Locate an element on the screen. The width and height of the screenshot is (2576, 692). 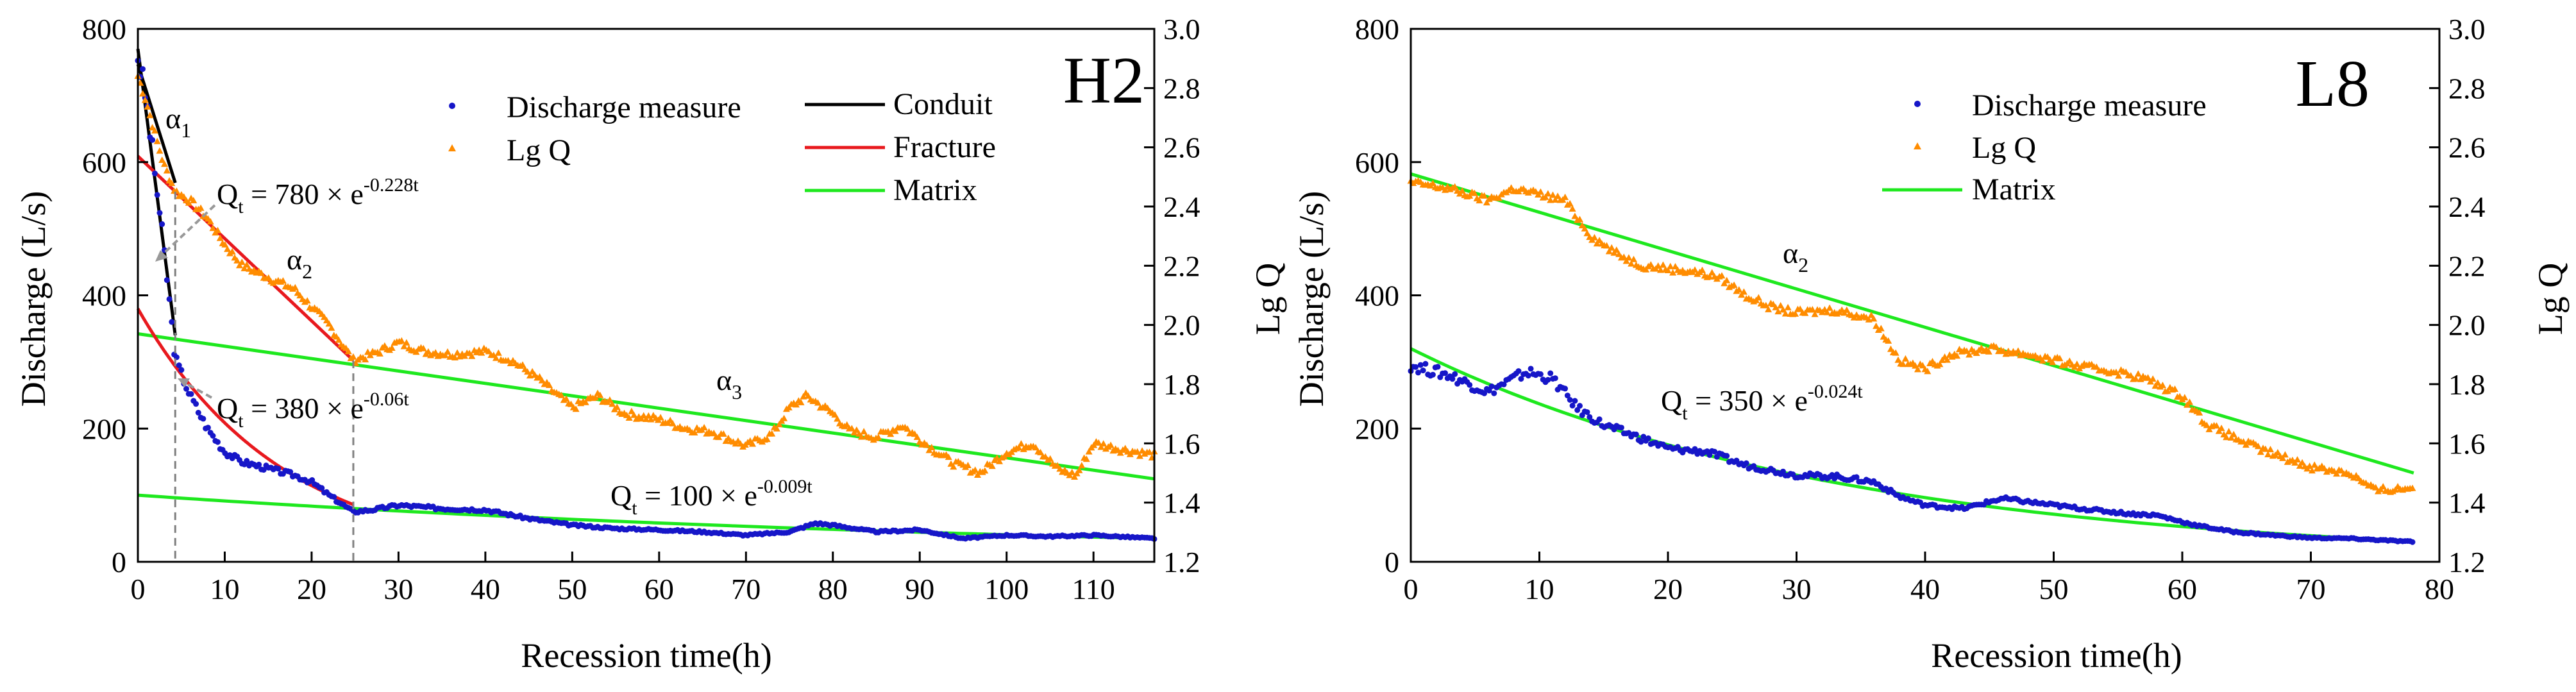
h2-equation-matrix: Qt = 100 × e-0.009t is located at coordinates (711, 497).